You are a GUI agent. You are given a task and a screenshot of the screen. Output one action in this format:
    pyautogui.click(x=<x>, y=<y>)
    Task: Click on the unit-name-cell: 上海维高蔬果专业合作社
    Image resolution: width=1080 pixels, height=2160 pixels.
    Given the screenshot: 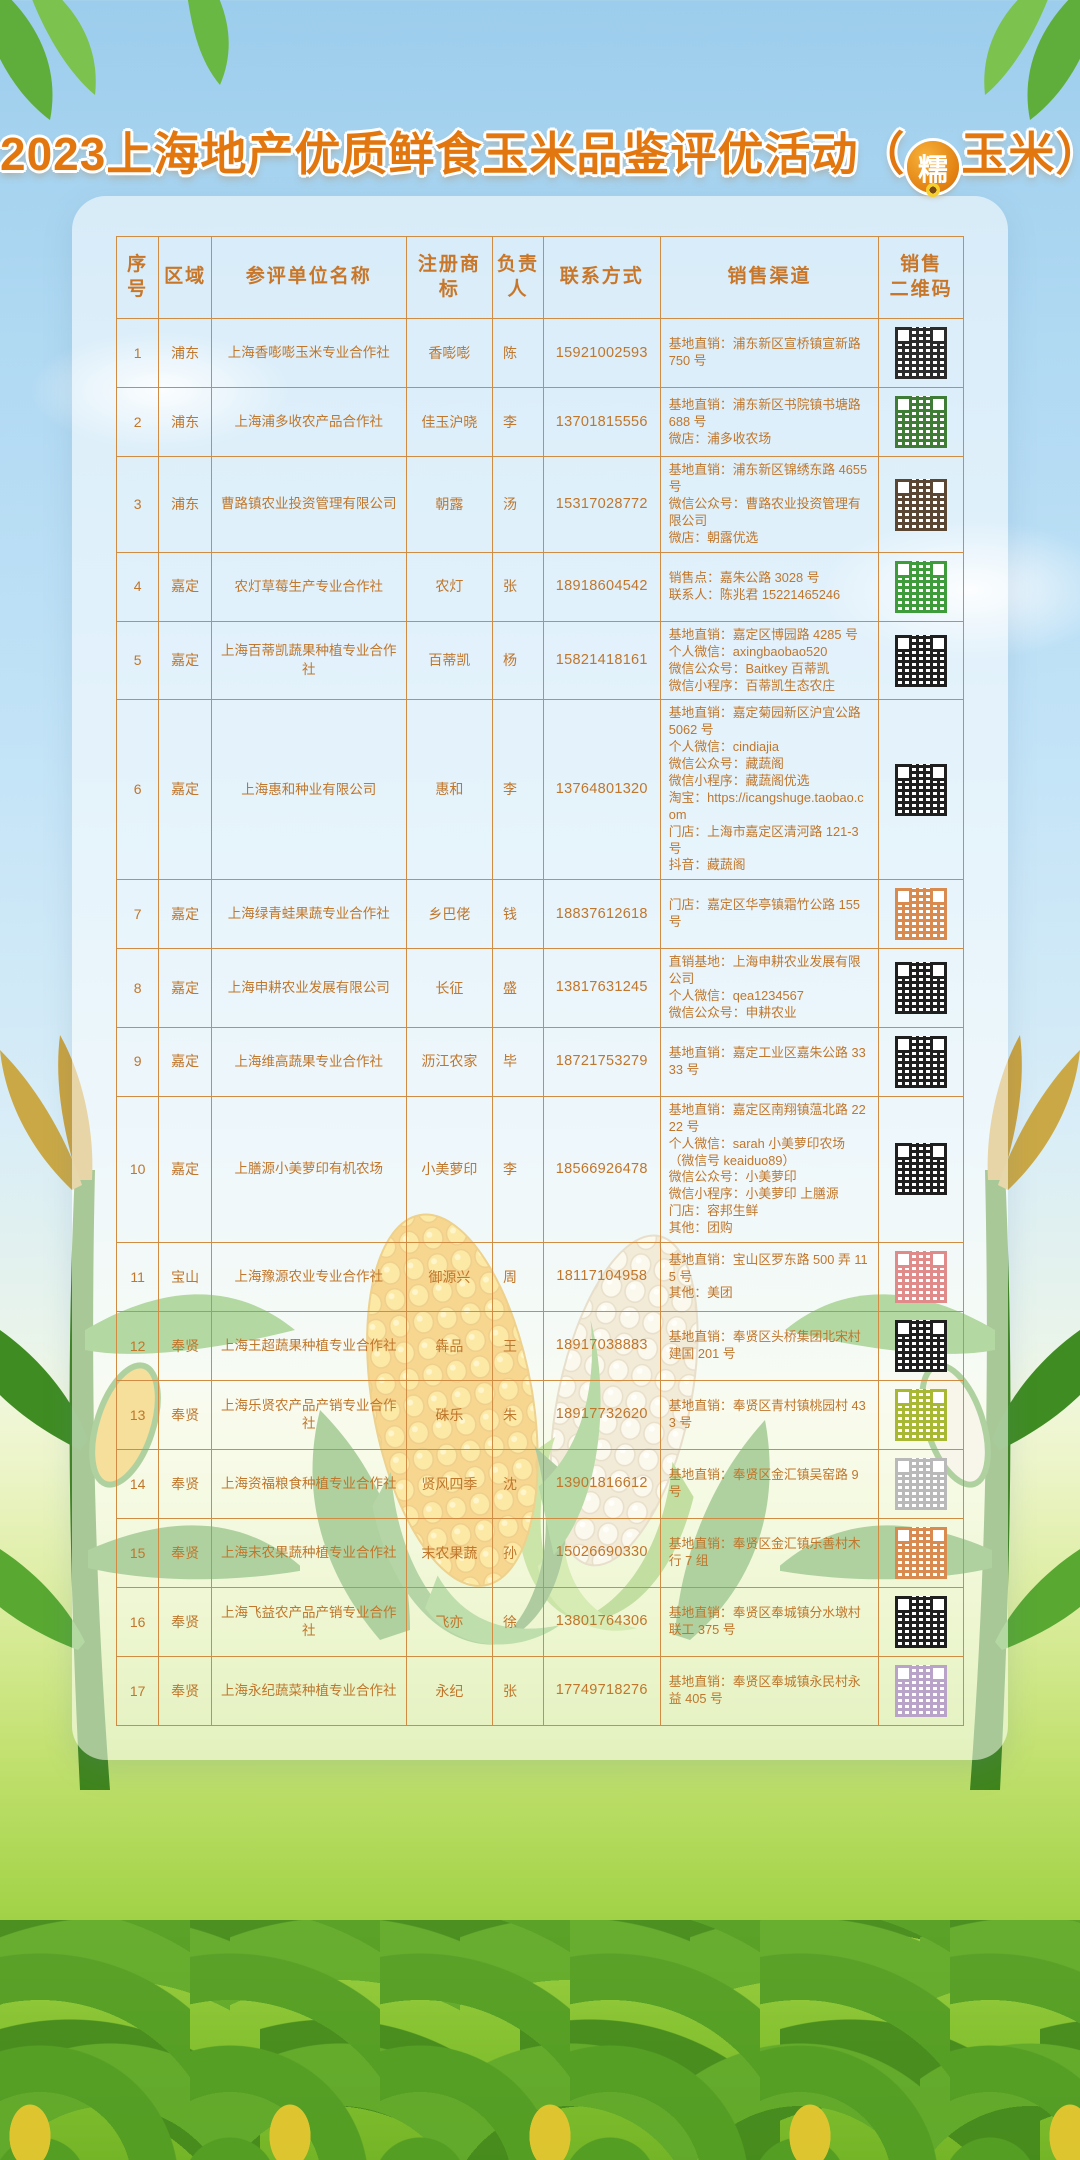 What is the action you would take?
    pyautogui.click(x=308, y=1061)
    